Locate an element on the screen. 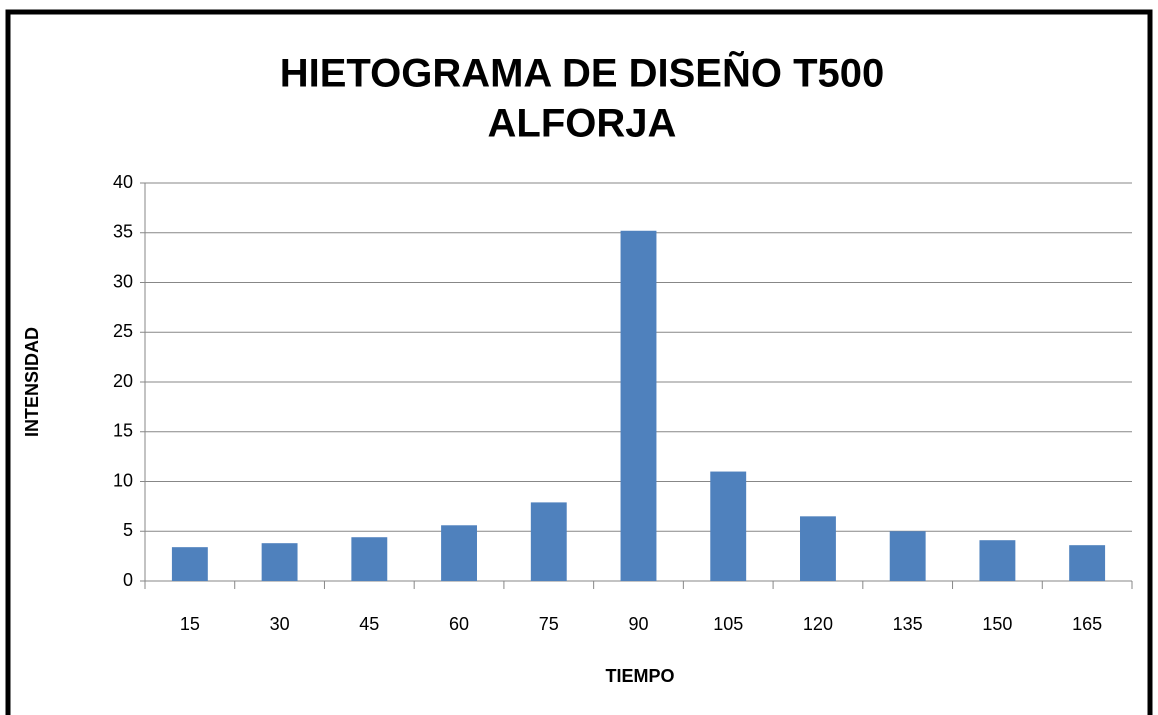 Image resolution: width=1158 pixels, height=715 pixels. y-tick-label: 40 is located at coordinates (123, 182).